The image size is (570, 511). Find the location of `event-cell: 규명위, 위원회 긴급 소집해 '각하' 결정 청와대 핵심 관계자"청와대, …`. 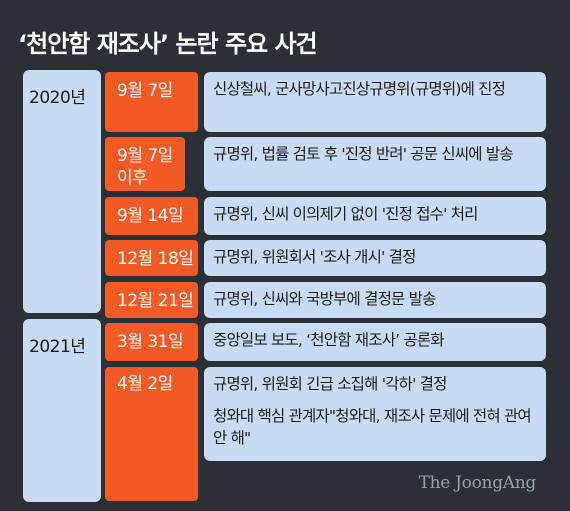

event-cell: 규명위, 위원회 긴급 소집해 '각하' 결정 청와대 핵심 관계자"청와대, … is located at coordinates (375, 414).